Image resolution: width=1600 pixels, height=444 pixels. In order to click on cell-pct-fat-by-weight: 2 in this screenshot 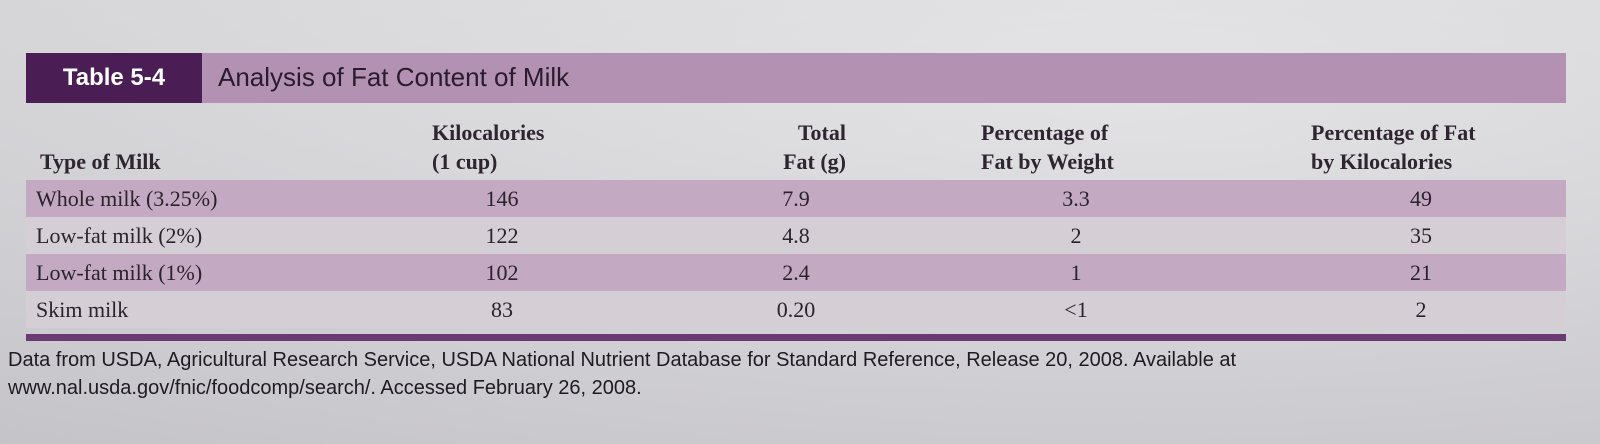, I will do `click(1076, 235)`.